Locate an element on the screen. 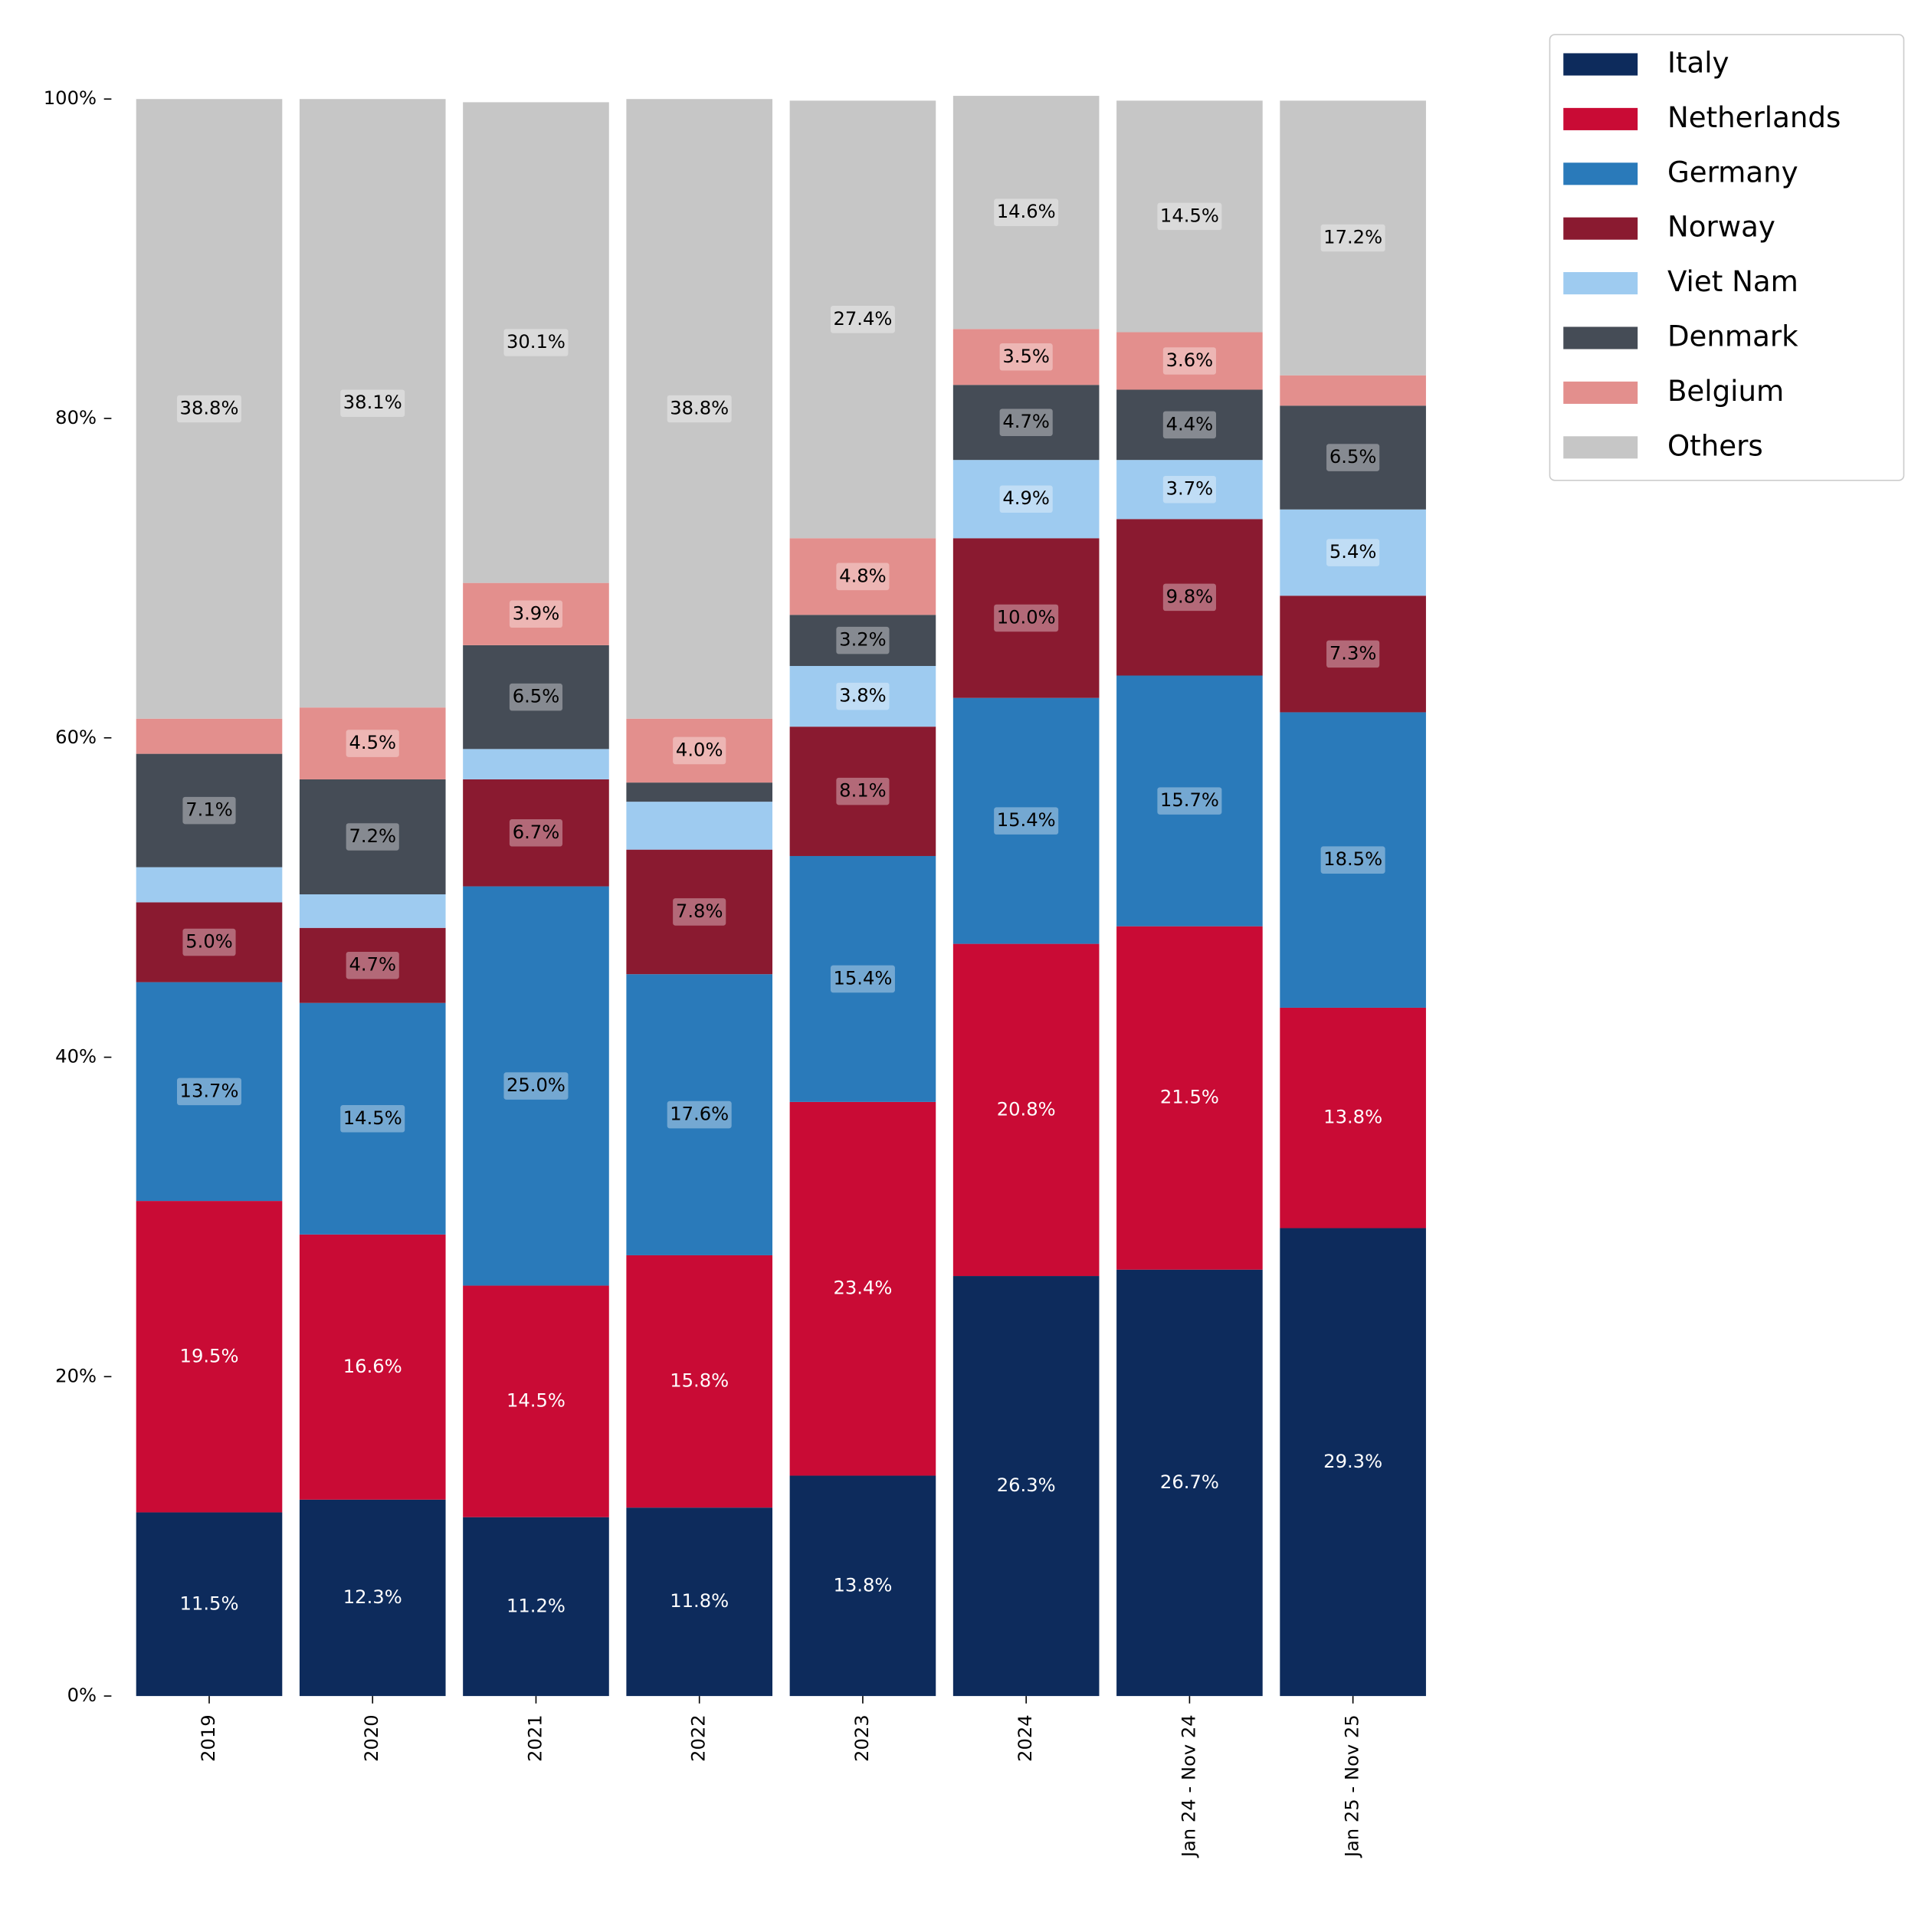 Image resolution: width=1931 pixels, height=1932 pixels. data-label: 4.0% is located at coordinates (699, 749).